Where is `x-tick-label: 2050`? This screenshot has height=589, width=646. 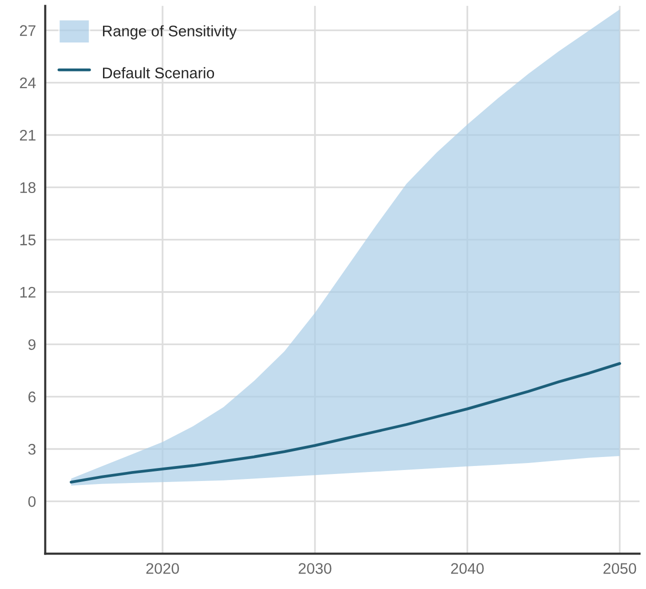 x-tick-label: 2050 is located at coordinates (620, 568).